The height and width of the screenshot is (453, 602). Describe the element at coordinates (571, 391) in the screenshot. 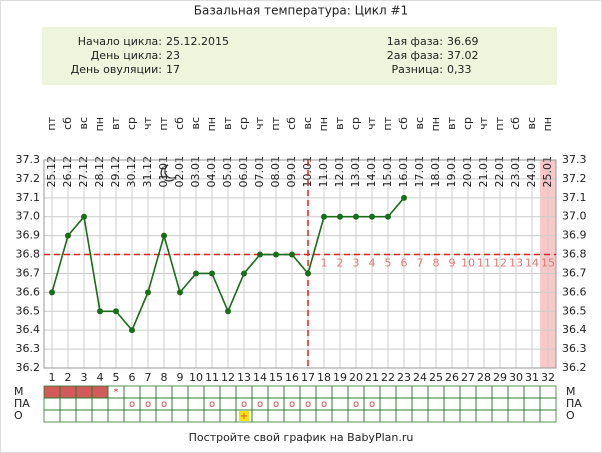

I see `row-label-right: М` at that location.